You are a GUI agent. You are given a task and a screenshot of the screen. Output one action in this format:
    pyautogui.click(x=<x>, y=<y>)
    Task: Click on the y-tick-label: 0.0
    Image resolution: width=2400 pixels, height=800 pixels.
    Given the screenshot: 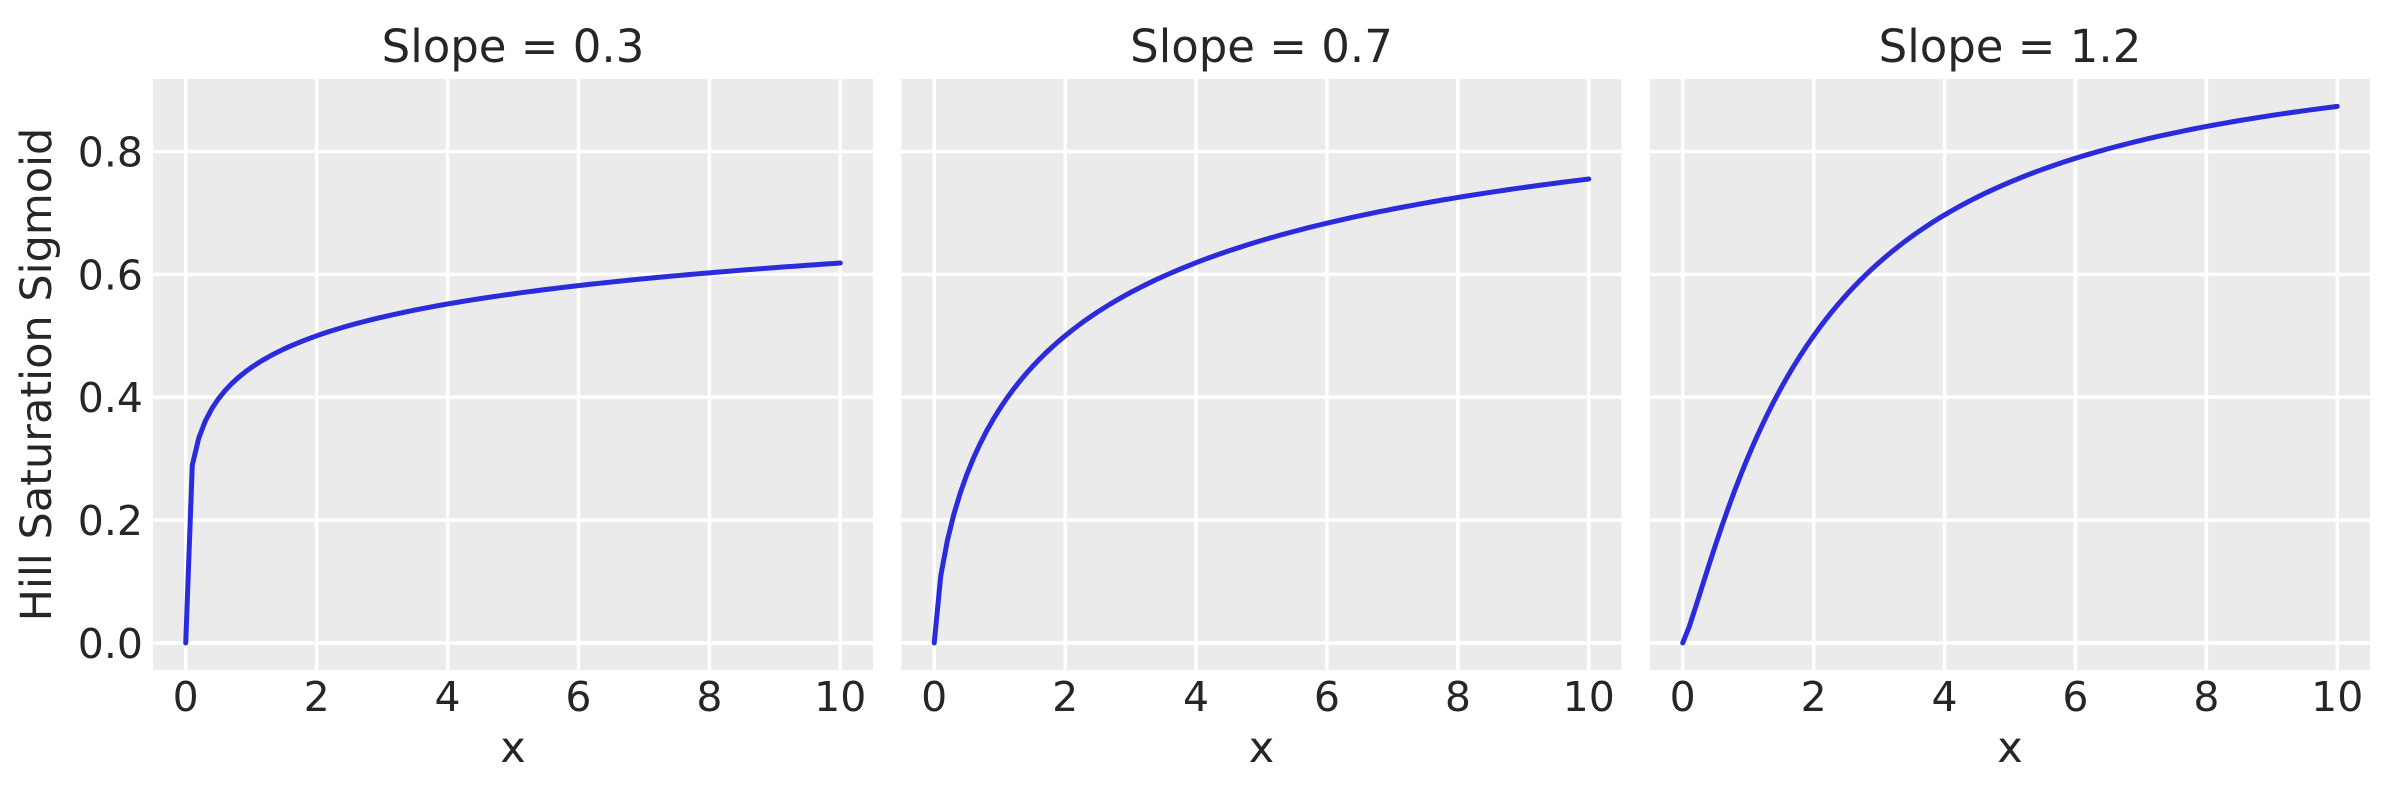 What is the action you would take?
    pyautogui.click(x=110, y=644)
    